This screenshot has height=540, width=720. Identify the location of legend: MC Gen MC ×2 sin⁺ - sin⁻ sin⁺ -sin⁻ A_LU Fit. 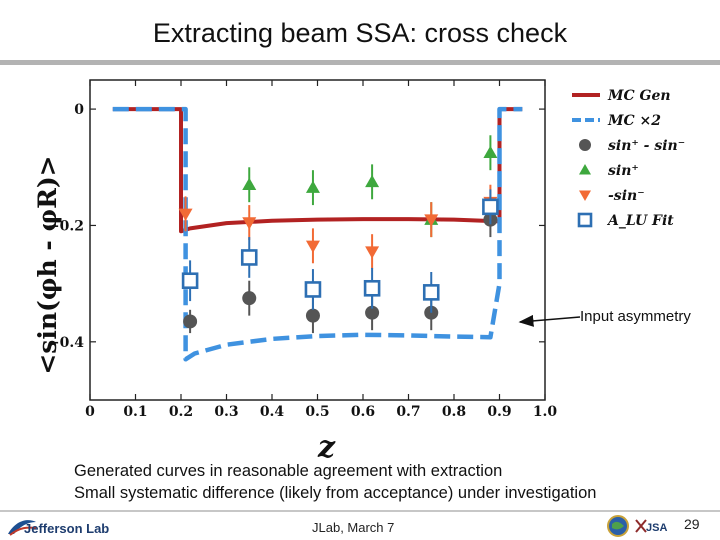
(628, 158).